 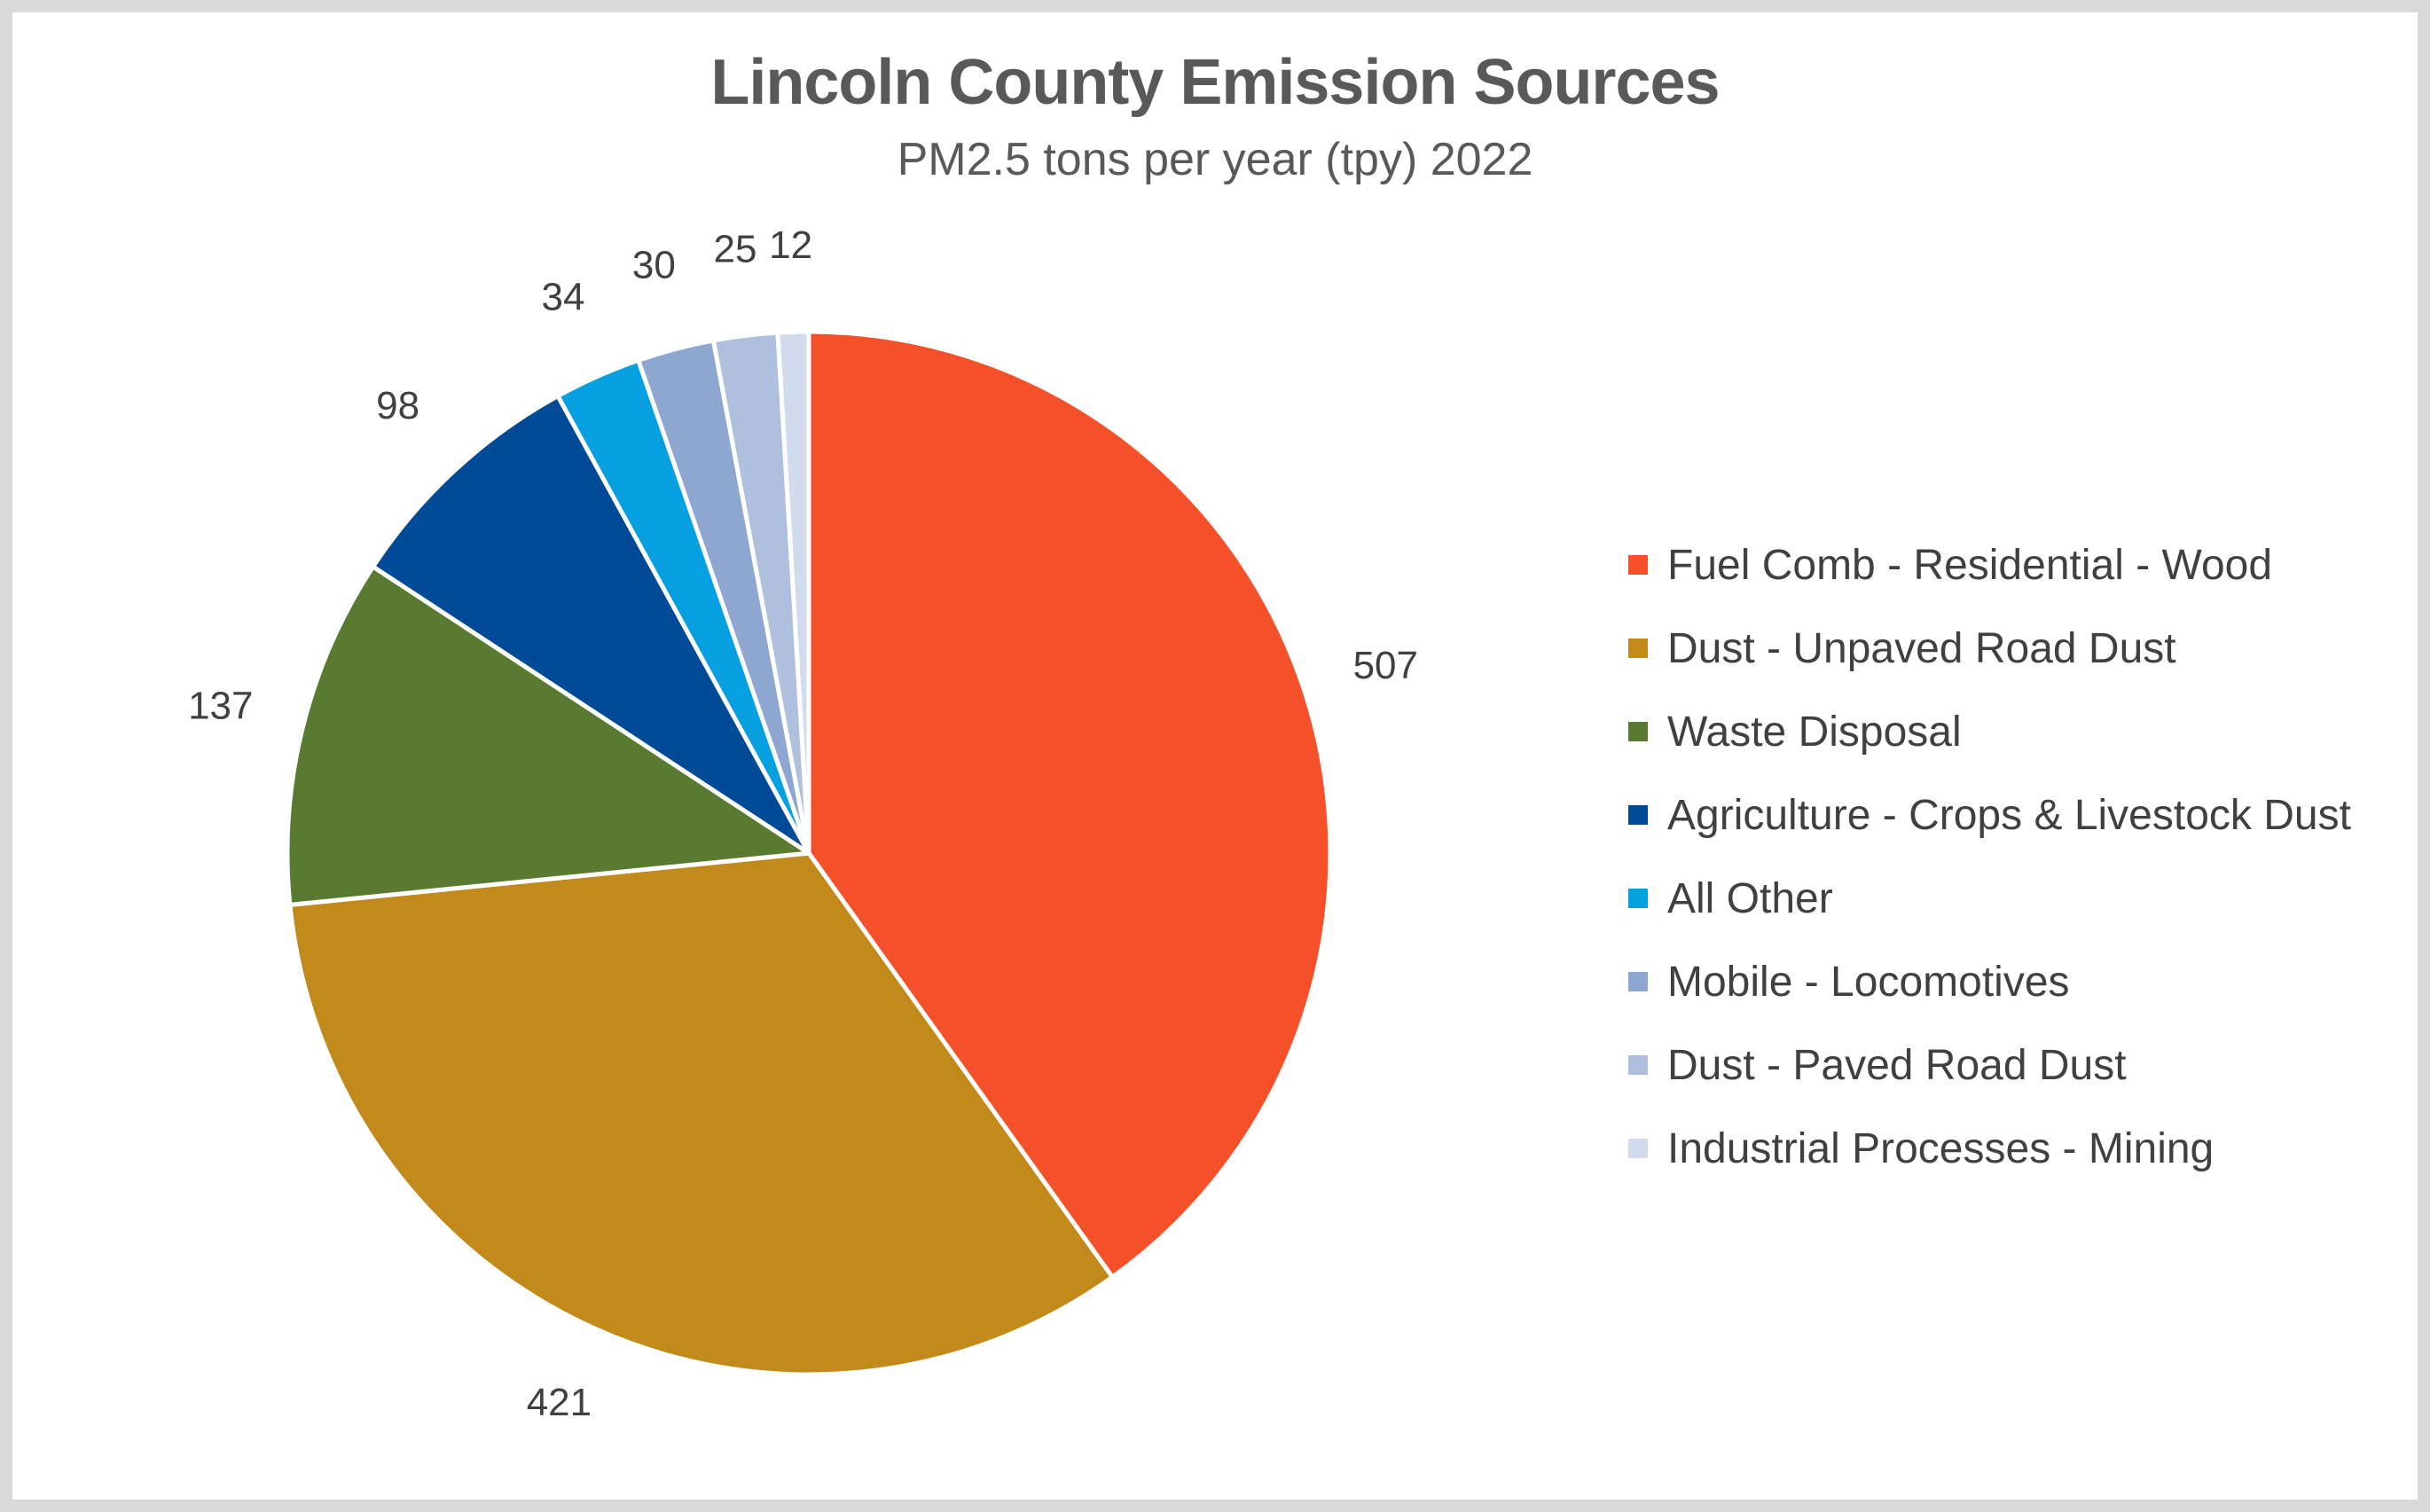 What do you see at coordinates (1750, 898) in the screenshot?
I see `legend-label: All Other` at bounding box center [1750, 898].